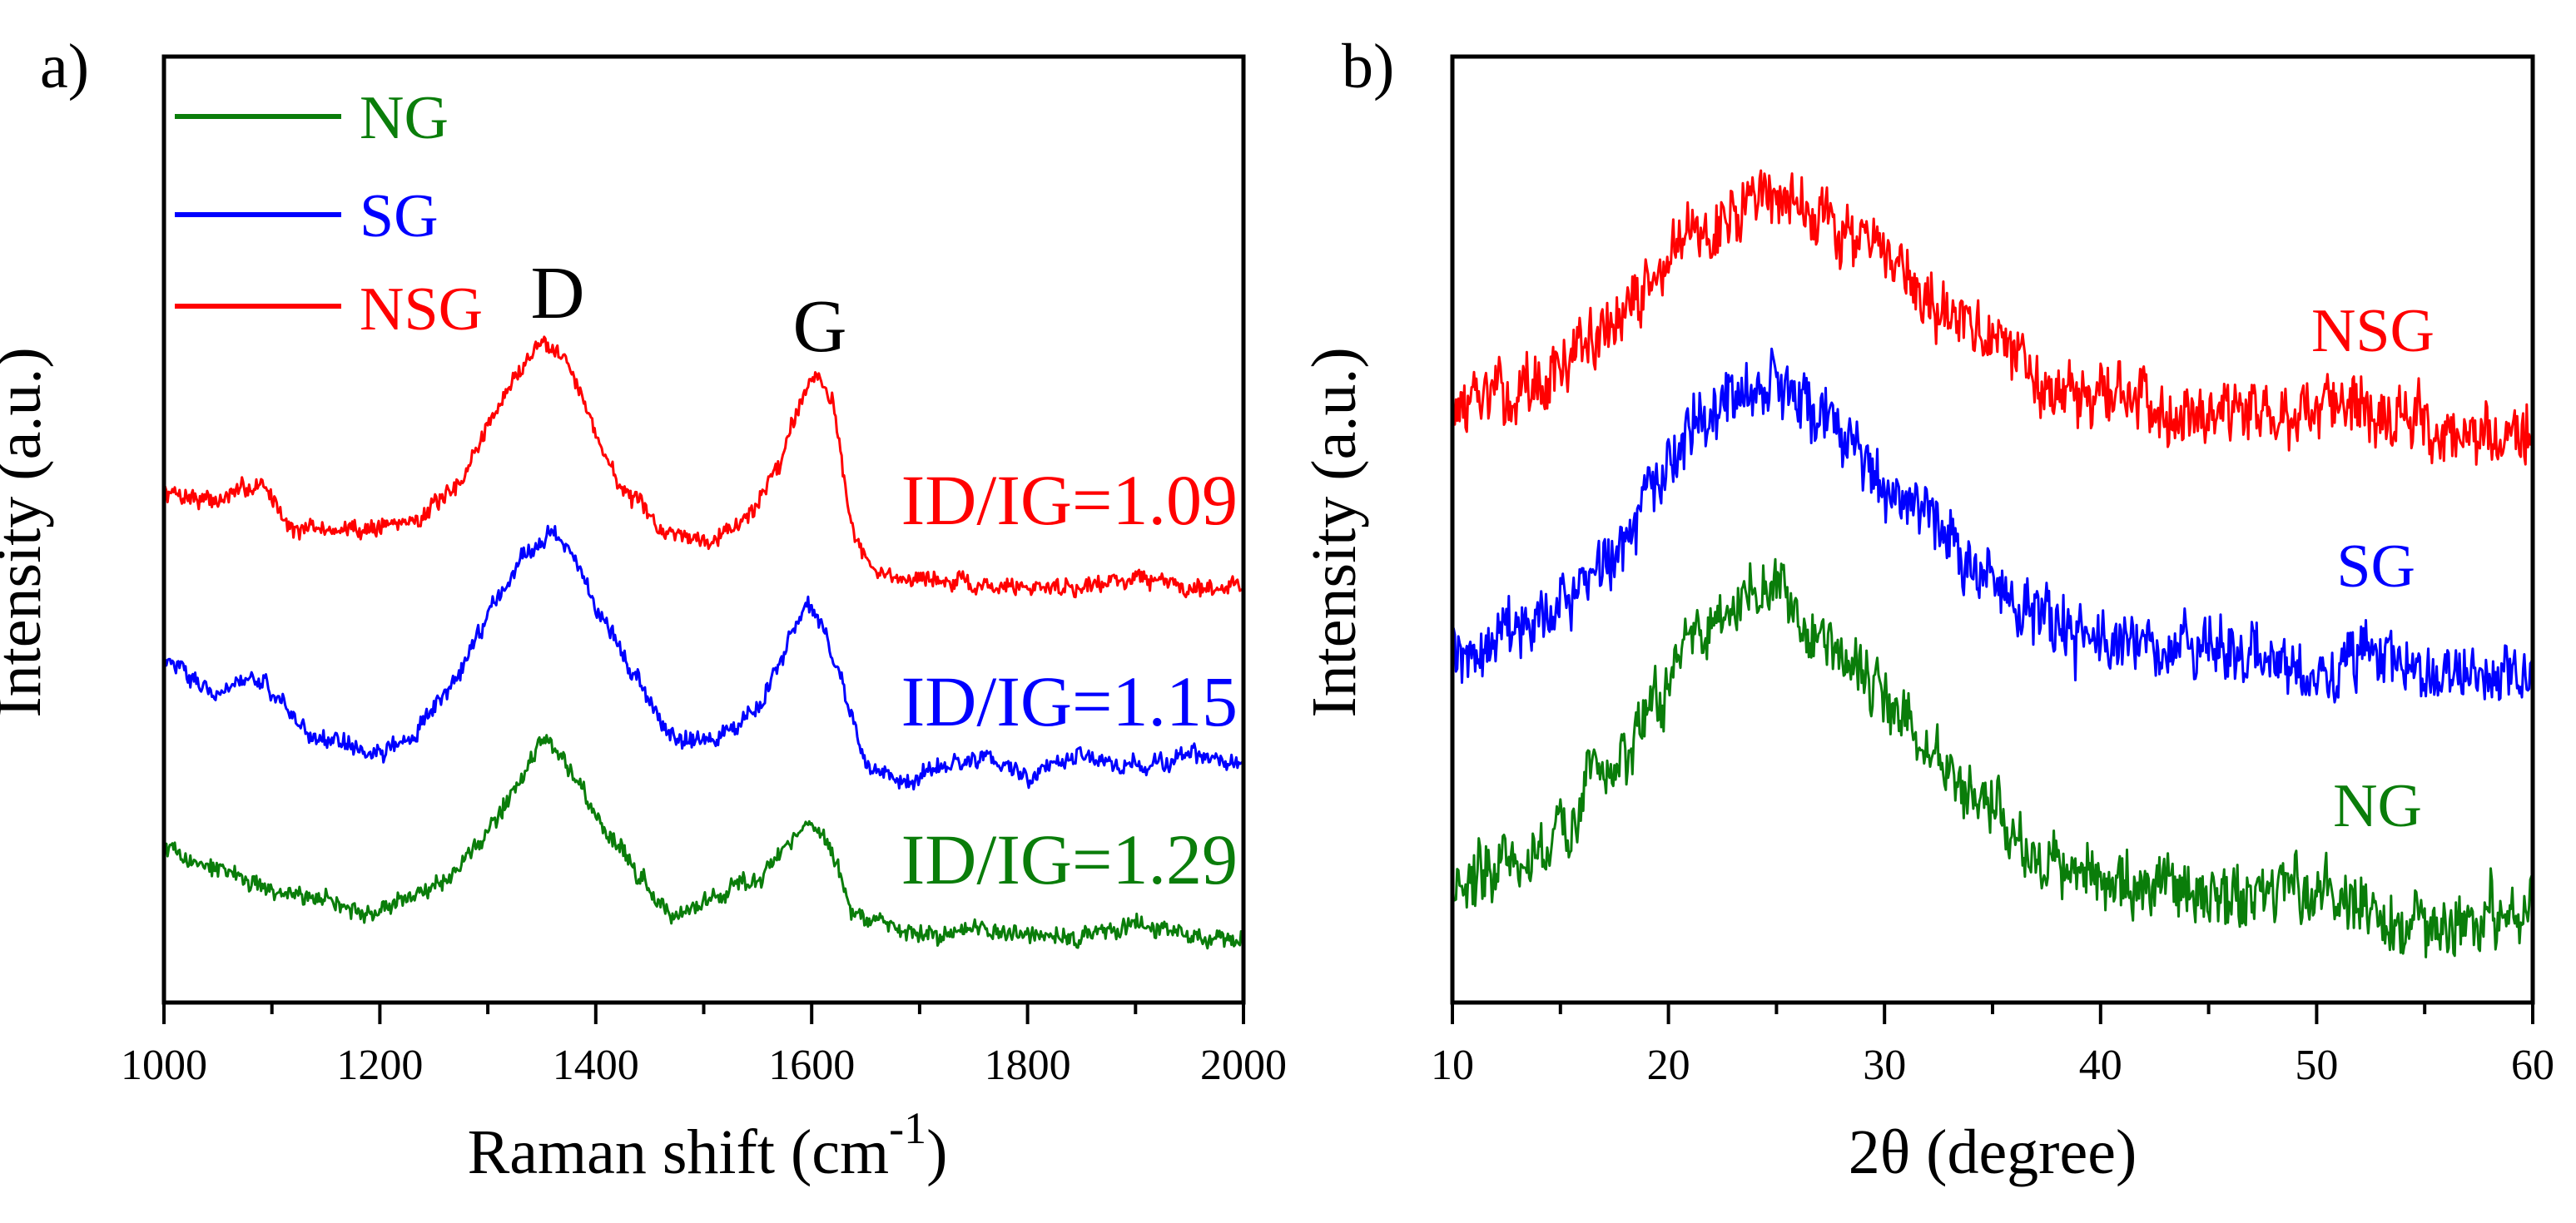 The height and width of the screenshot is (1223, 2576). I want to click on panel-b-y-axis-title: Intensity (a.u.), so click(1334, 532).